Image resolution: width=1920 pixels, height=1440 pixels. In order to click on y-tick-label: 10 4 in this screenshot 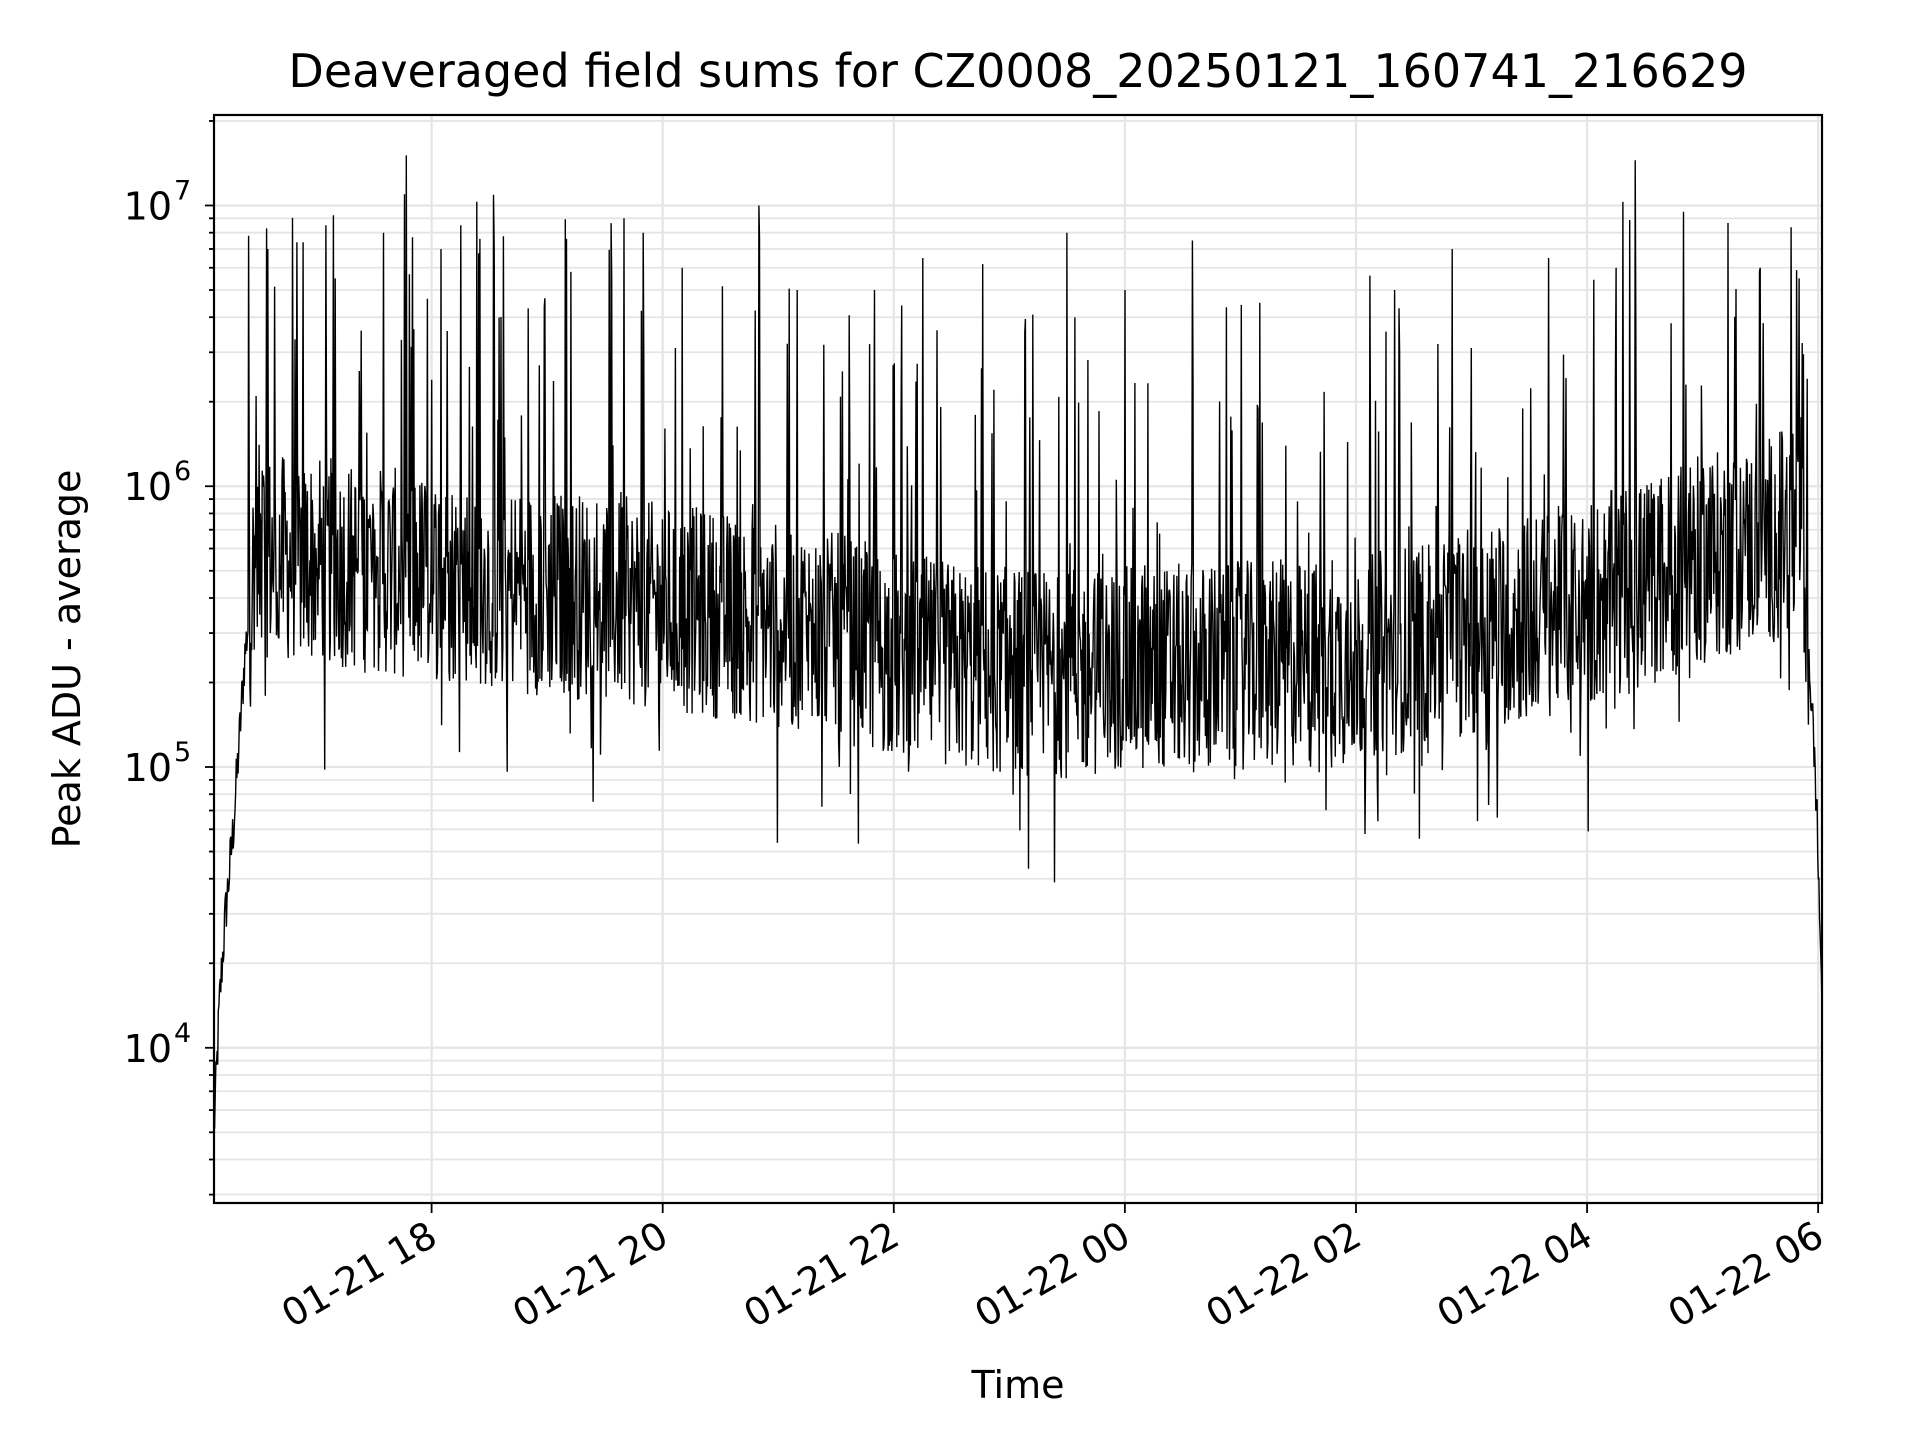, I will do `click(158, 1044)`.